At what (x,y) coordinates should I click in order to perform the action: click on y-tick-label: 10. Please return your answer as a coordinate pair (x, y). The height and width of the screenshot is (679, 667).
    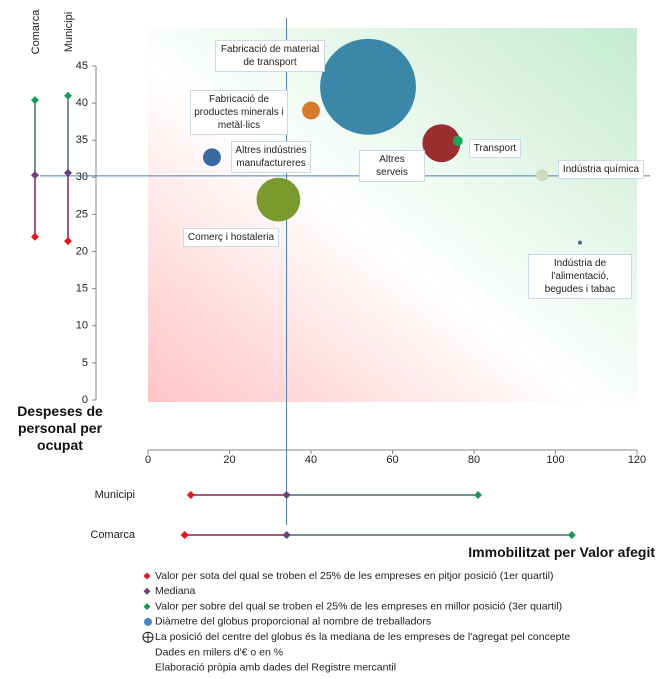
    Looking at the image, I should click on (82, 326).